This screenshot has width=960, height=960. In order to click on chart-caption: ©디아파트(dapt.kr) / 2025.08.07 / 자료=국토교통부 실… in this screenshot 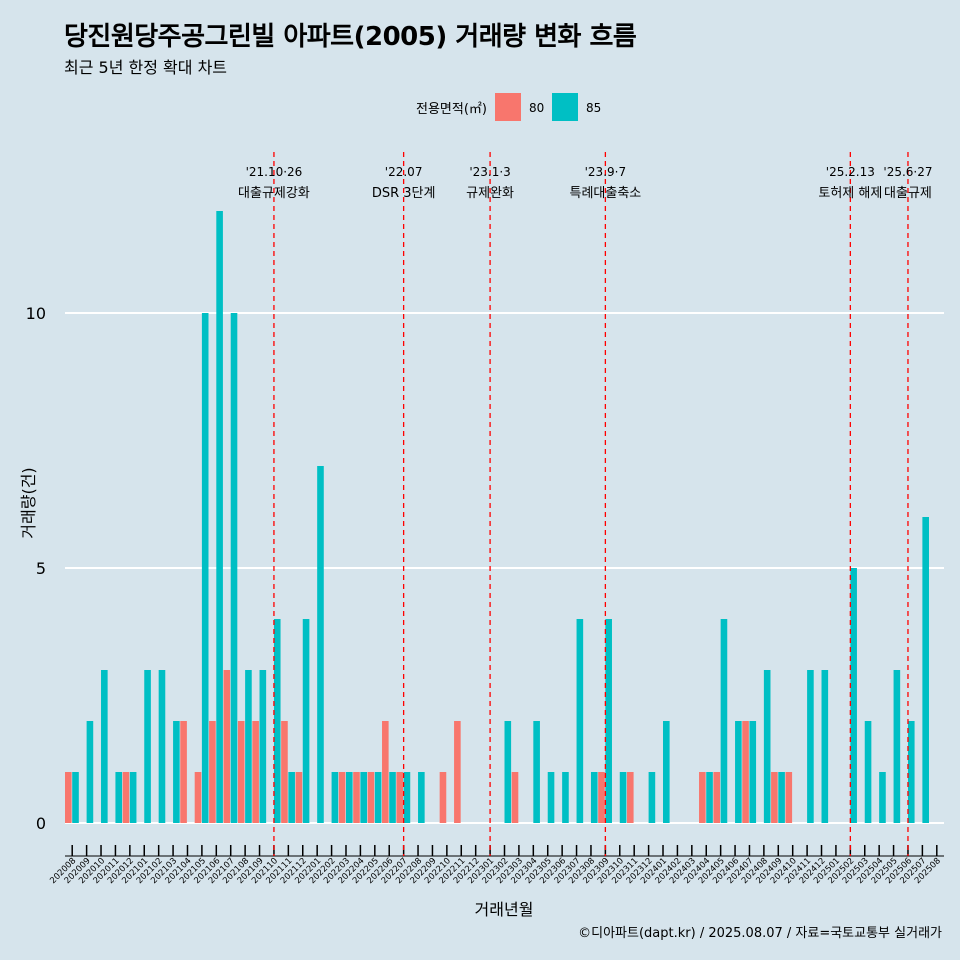, I will do `click(760, 933)`.